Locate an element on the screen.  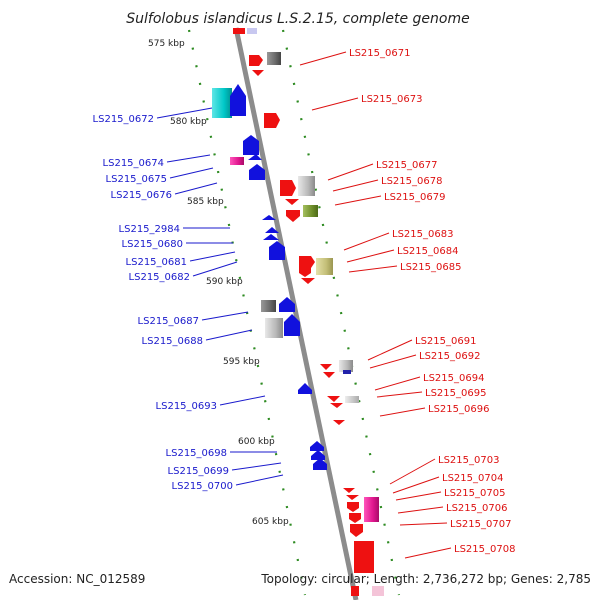
gene-label: LS215_0682 is located at coordinates (159, 277).